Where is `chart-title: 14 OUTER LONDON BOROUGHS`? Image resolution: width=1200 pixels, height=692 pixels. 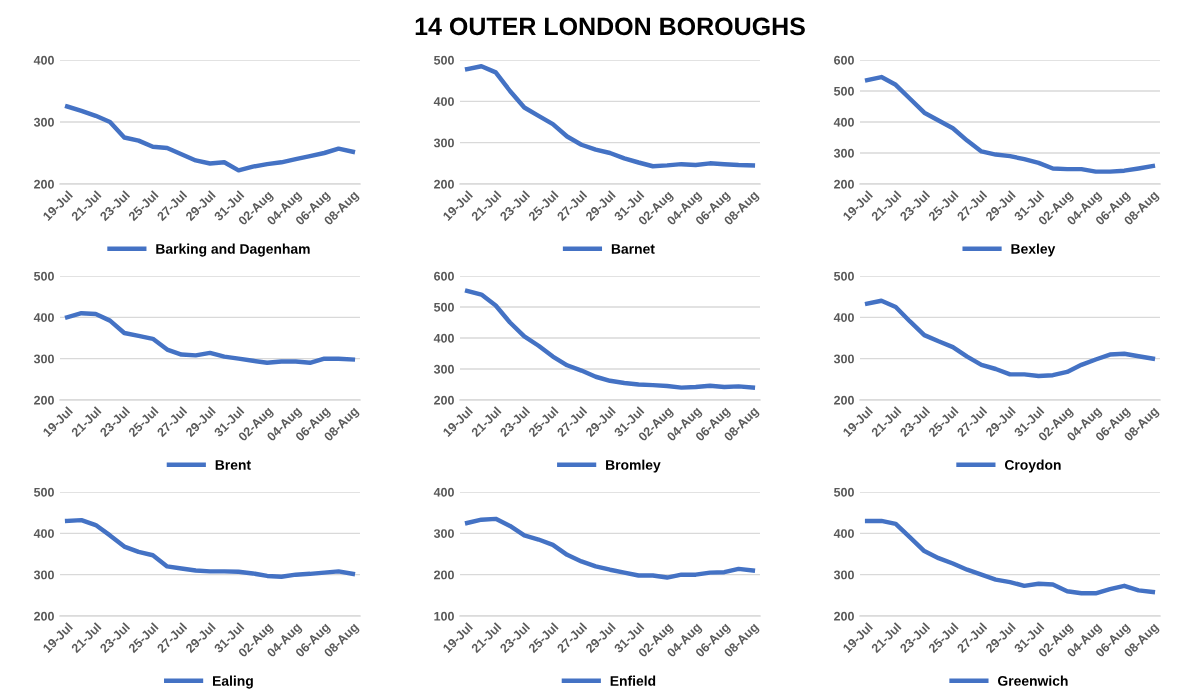
chart-title: 14 OUTER LONDON BOROUGHS is located at coordinates (610, 26).